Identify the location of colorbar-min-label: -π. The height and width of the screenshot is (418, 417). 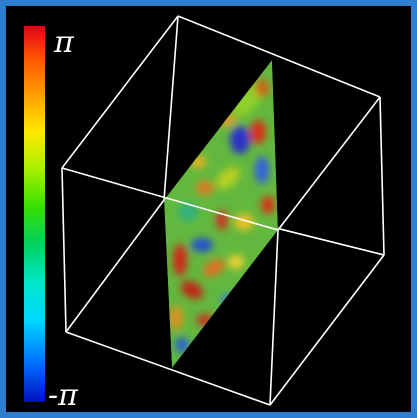
(63, 395).